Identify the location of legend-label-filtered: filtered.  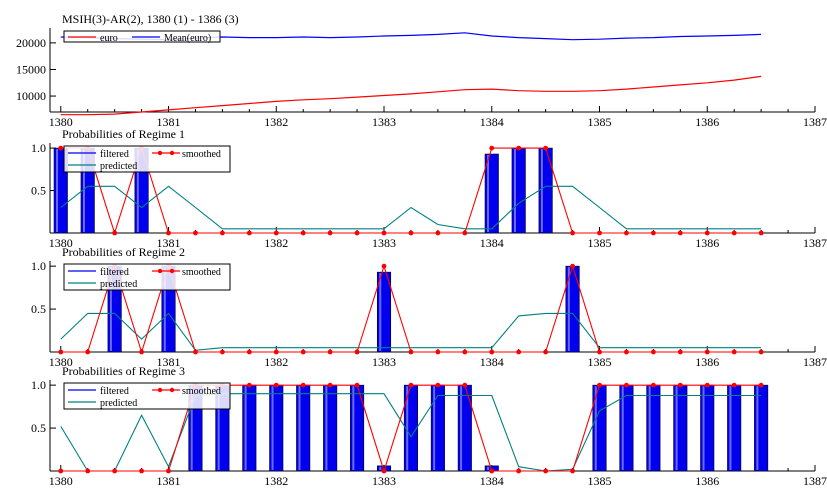
(114, 272).